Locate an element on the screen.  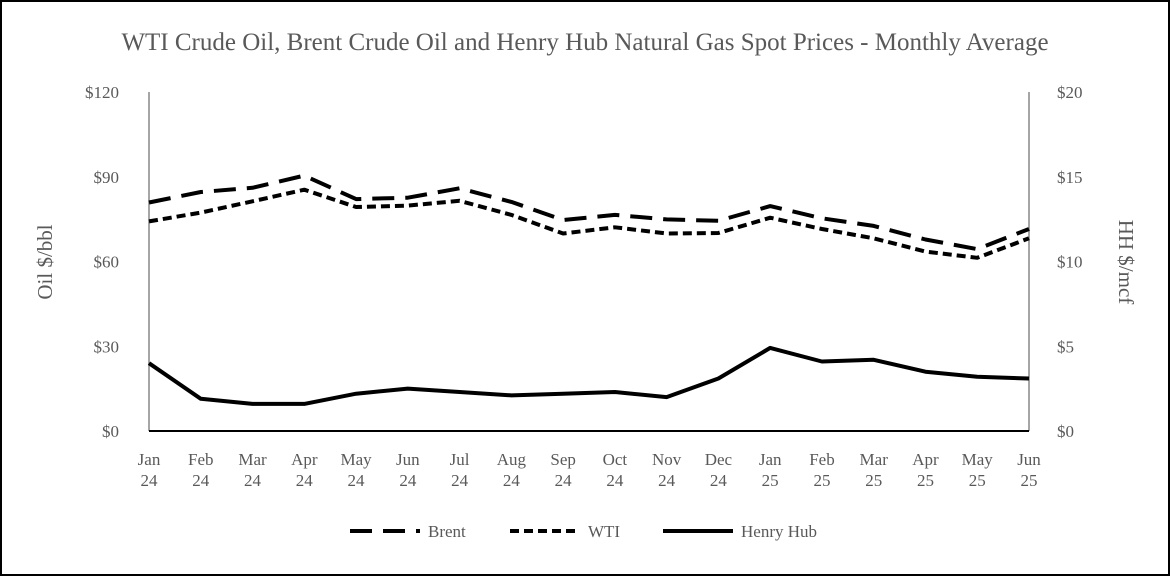
y-right-tick-label: $10 is located at coordinates (1070, 262).